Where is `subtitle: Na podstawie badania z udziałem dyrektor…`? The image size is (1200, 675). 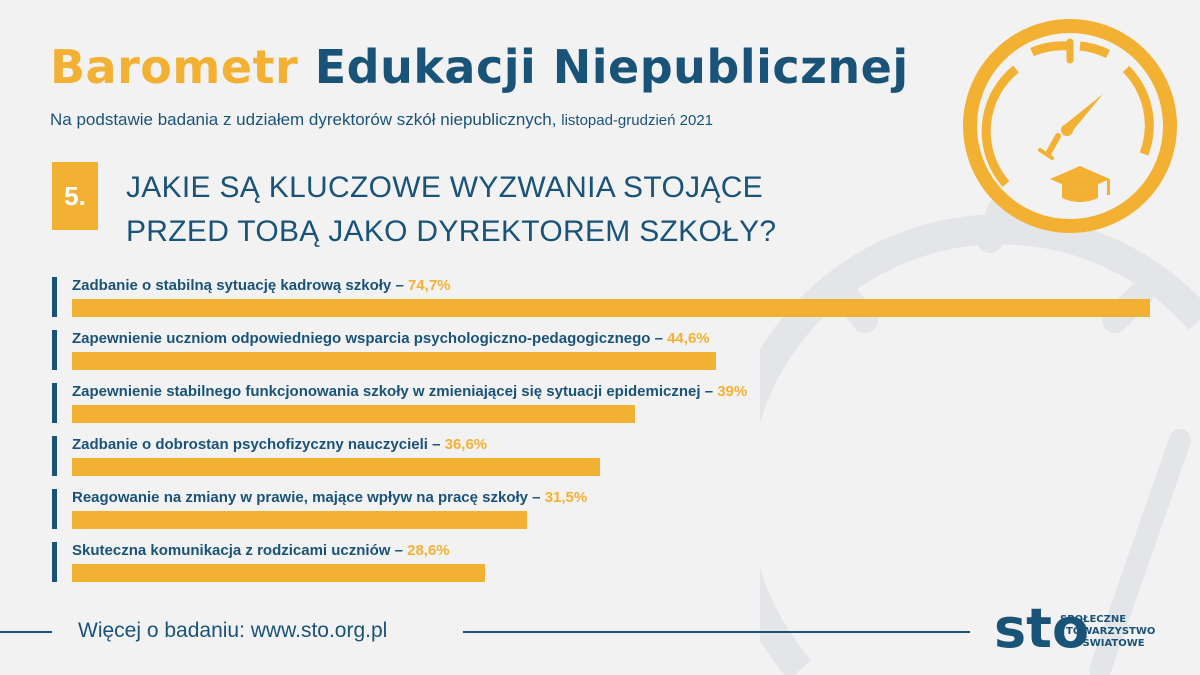
subtitle: Na podstawie badania z udziałem dyrektor… is located at coordinates (381, 120).